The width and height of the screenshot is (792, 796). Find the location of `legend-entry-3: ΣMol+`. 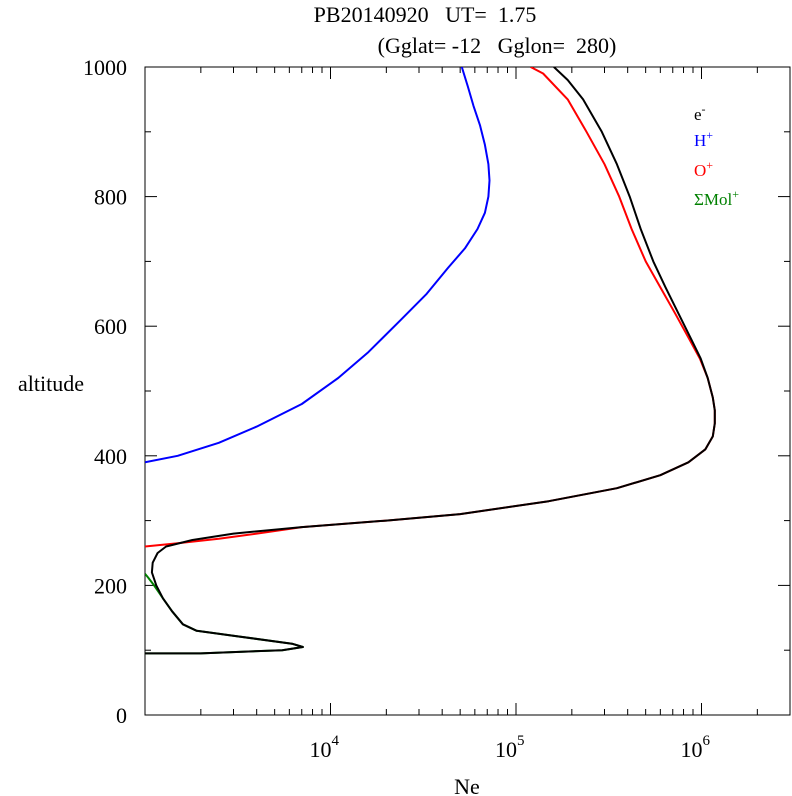

legend-entry-3: ΣMol+ is located at coordinates (716, 198).